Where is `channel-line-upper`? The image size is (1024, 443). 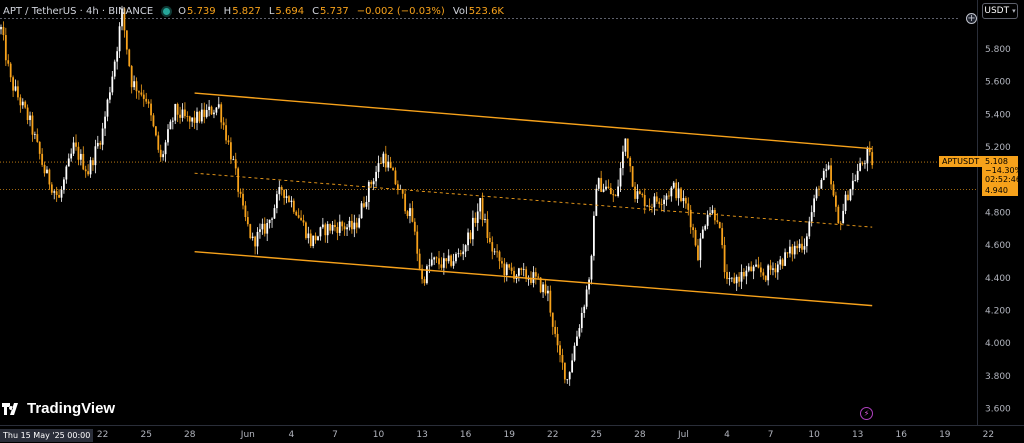
channel-line-upper is located at coordinates (533, 121).